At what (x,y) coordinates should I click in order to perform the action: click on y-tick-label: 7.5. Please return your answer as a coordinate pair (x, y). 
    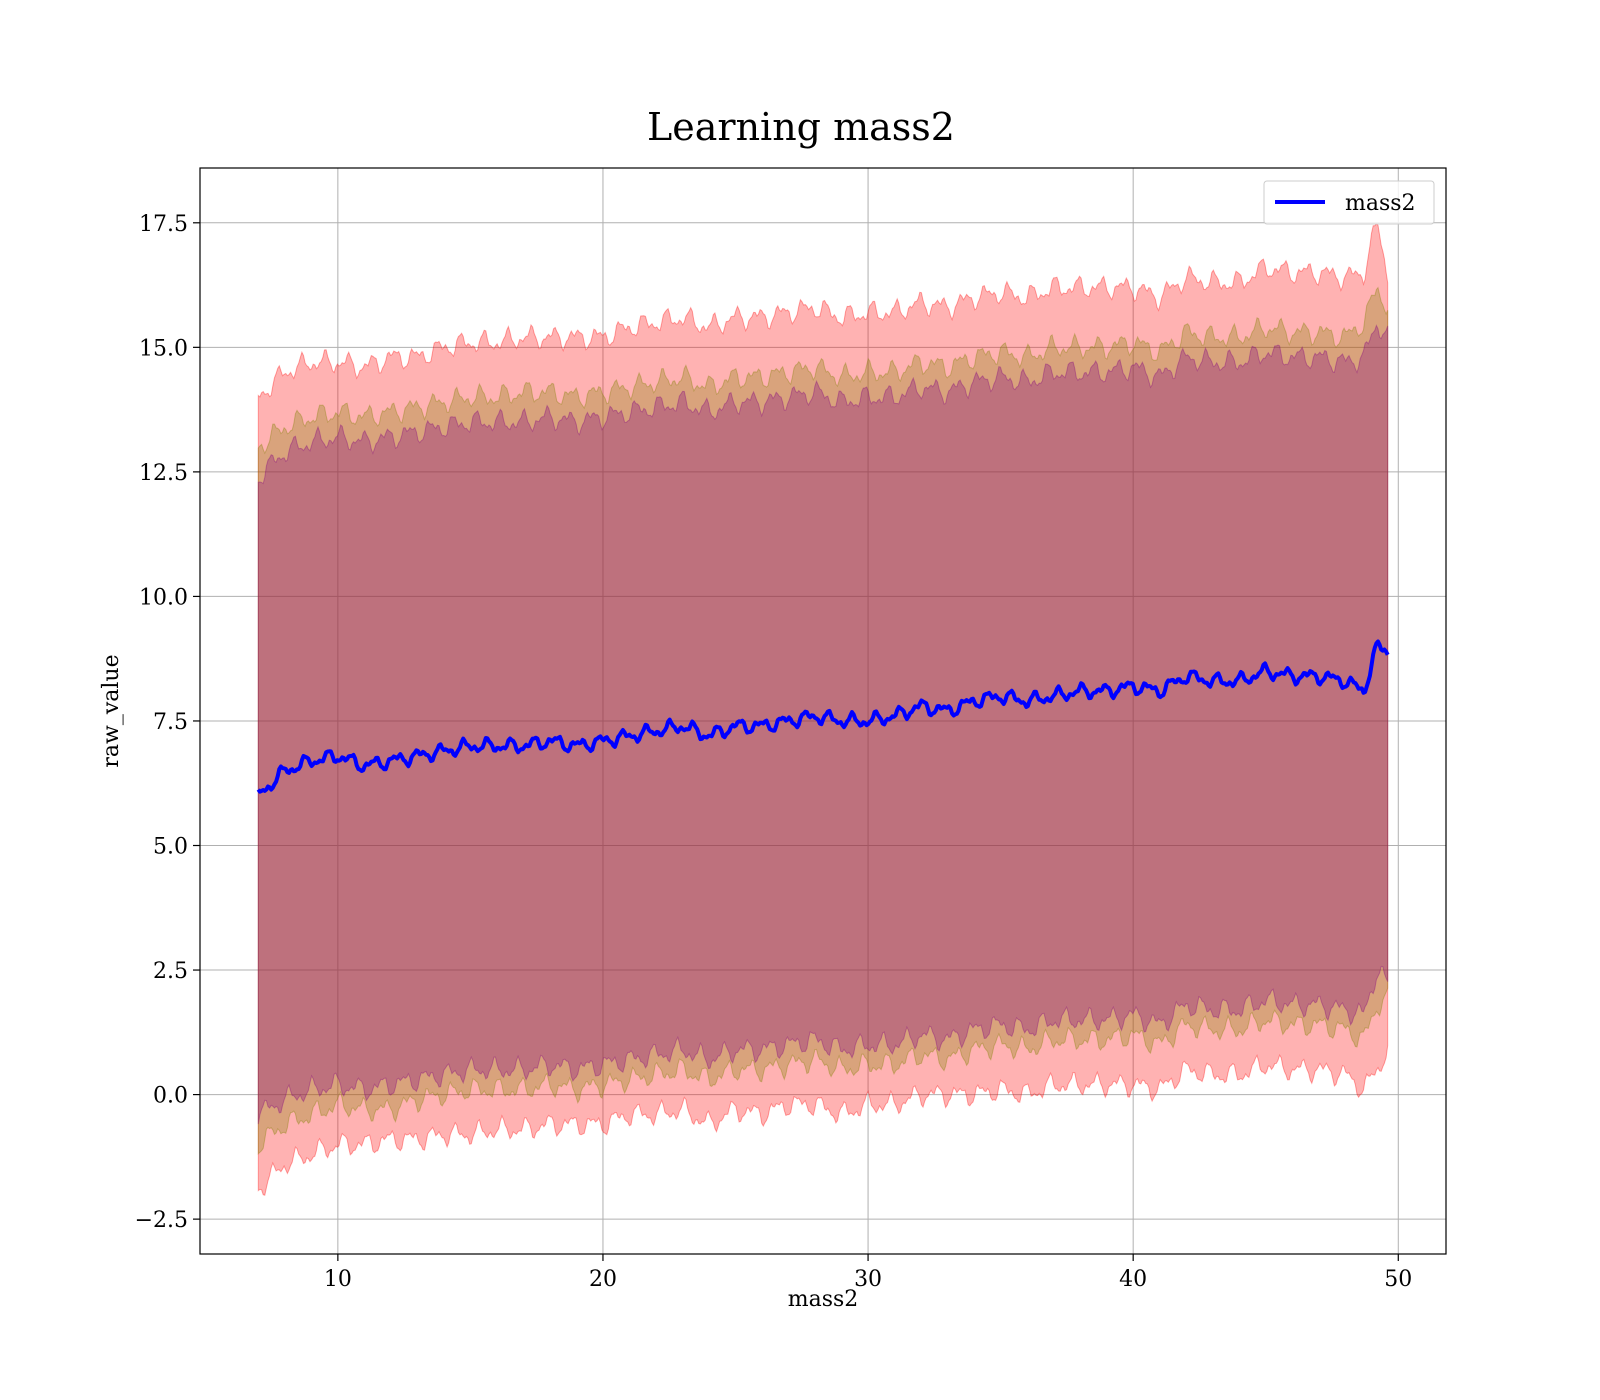
    Looking at the image, I should click on (170, 722).